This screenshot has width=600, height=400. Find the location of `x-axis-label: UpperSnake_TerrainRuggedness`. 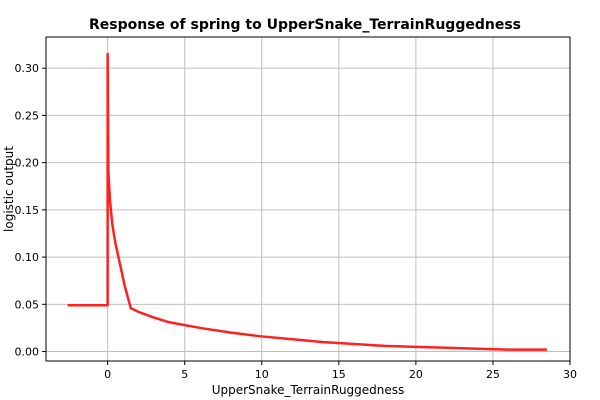

x-axis-label: UpperSnake_TerrainRuggedness is located at coordinates (308, 390).